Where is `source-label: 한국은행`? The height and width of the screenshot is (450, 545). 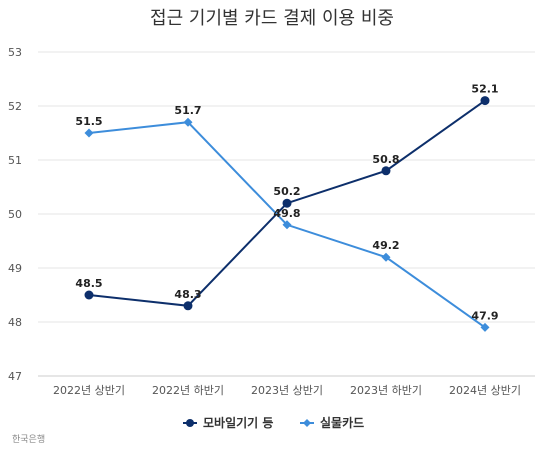
source-label: 한국은행 is located at coordinates (28, 439).